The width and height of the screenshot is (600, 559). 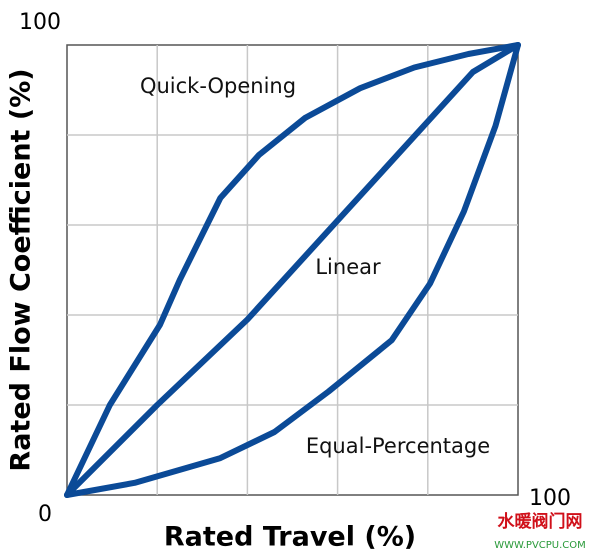 What do you see at coordinates (45, 514) in the screenshot?
I see `y-tick-label: 0` at bounding box center [45, 514].